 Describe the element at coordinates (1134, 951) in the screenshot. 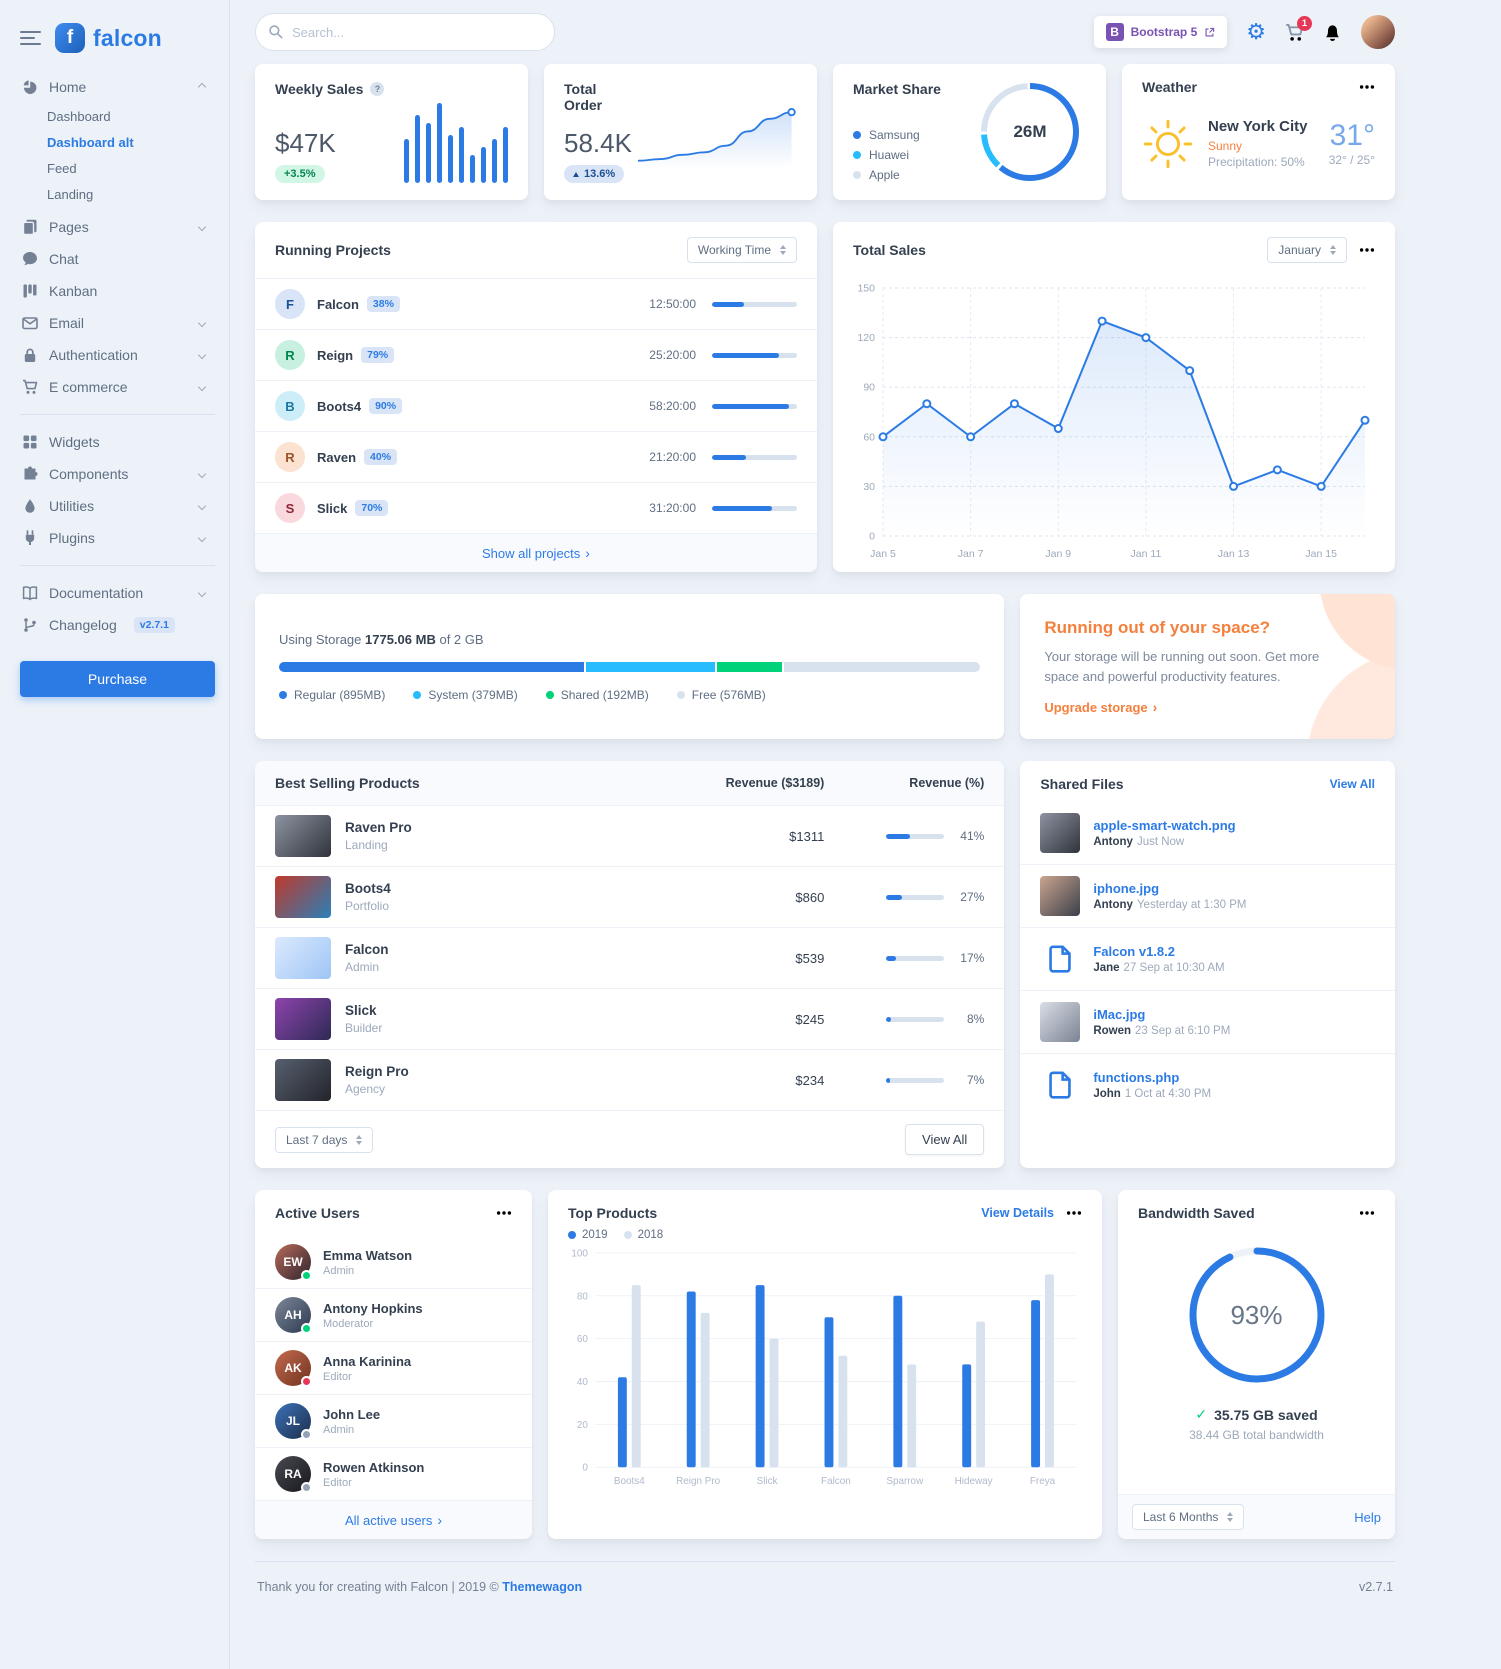

I see `file-name: Falcon v1.8.2` at that location.